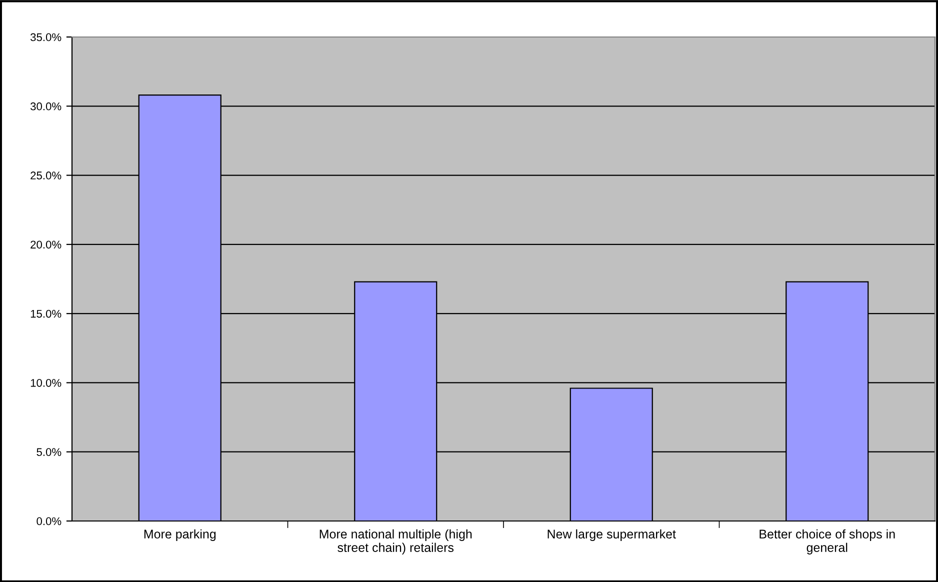 Image resolution: width=938 pixels, height=582 pixels. I want to click on y-tick-label: 15.0%, so click(46, 314).